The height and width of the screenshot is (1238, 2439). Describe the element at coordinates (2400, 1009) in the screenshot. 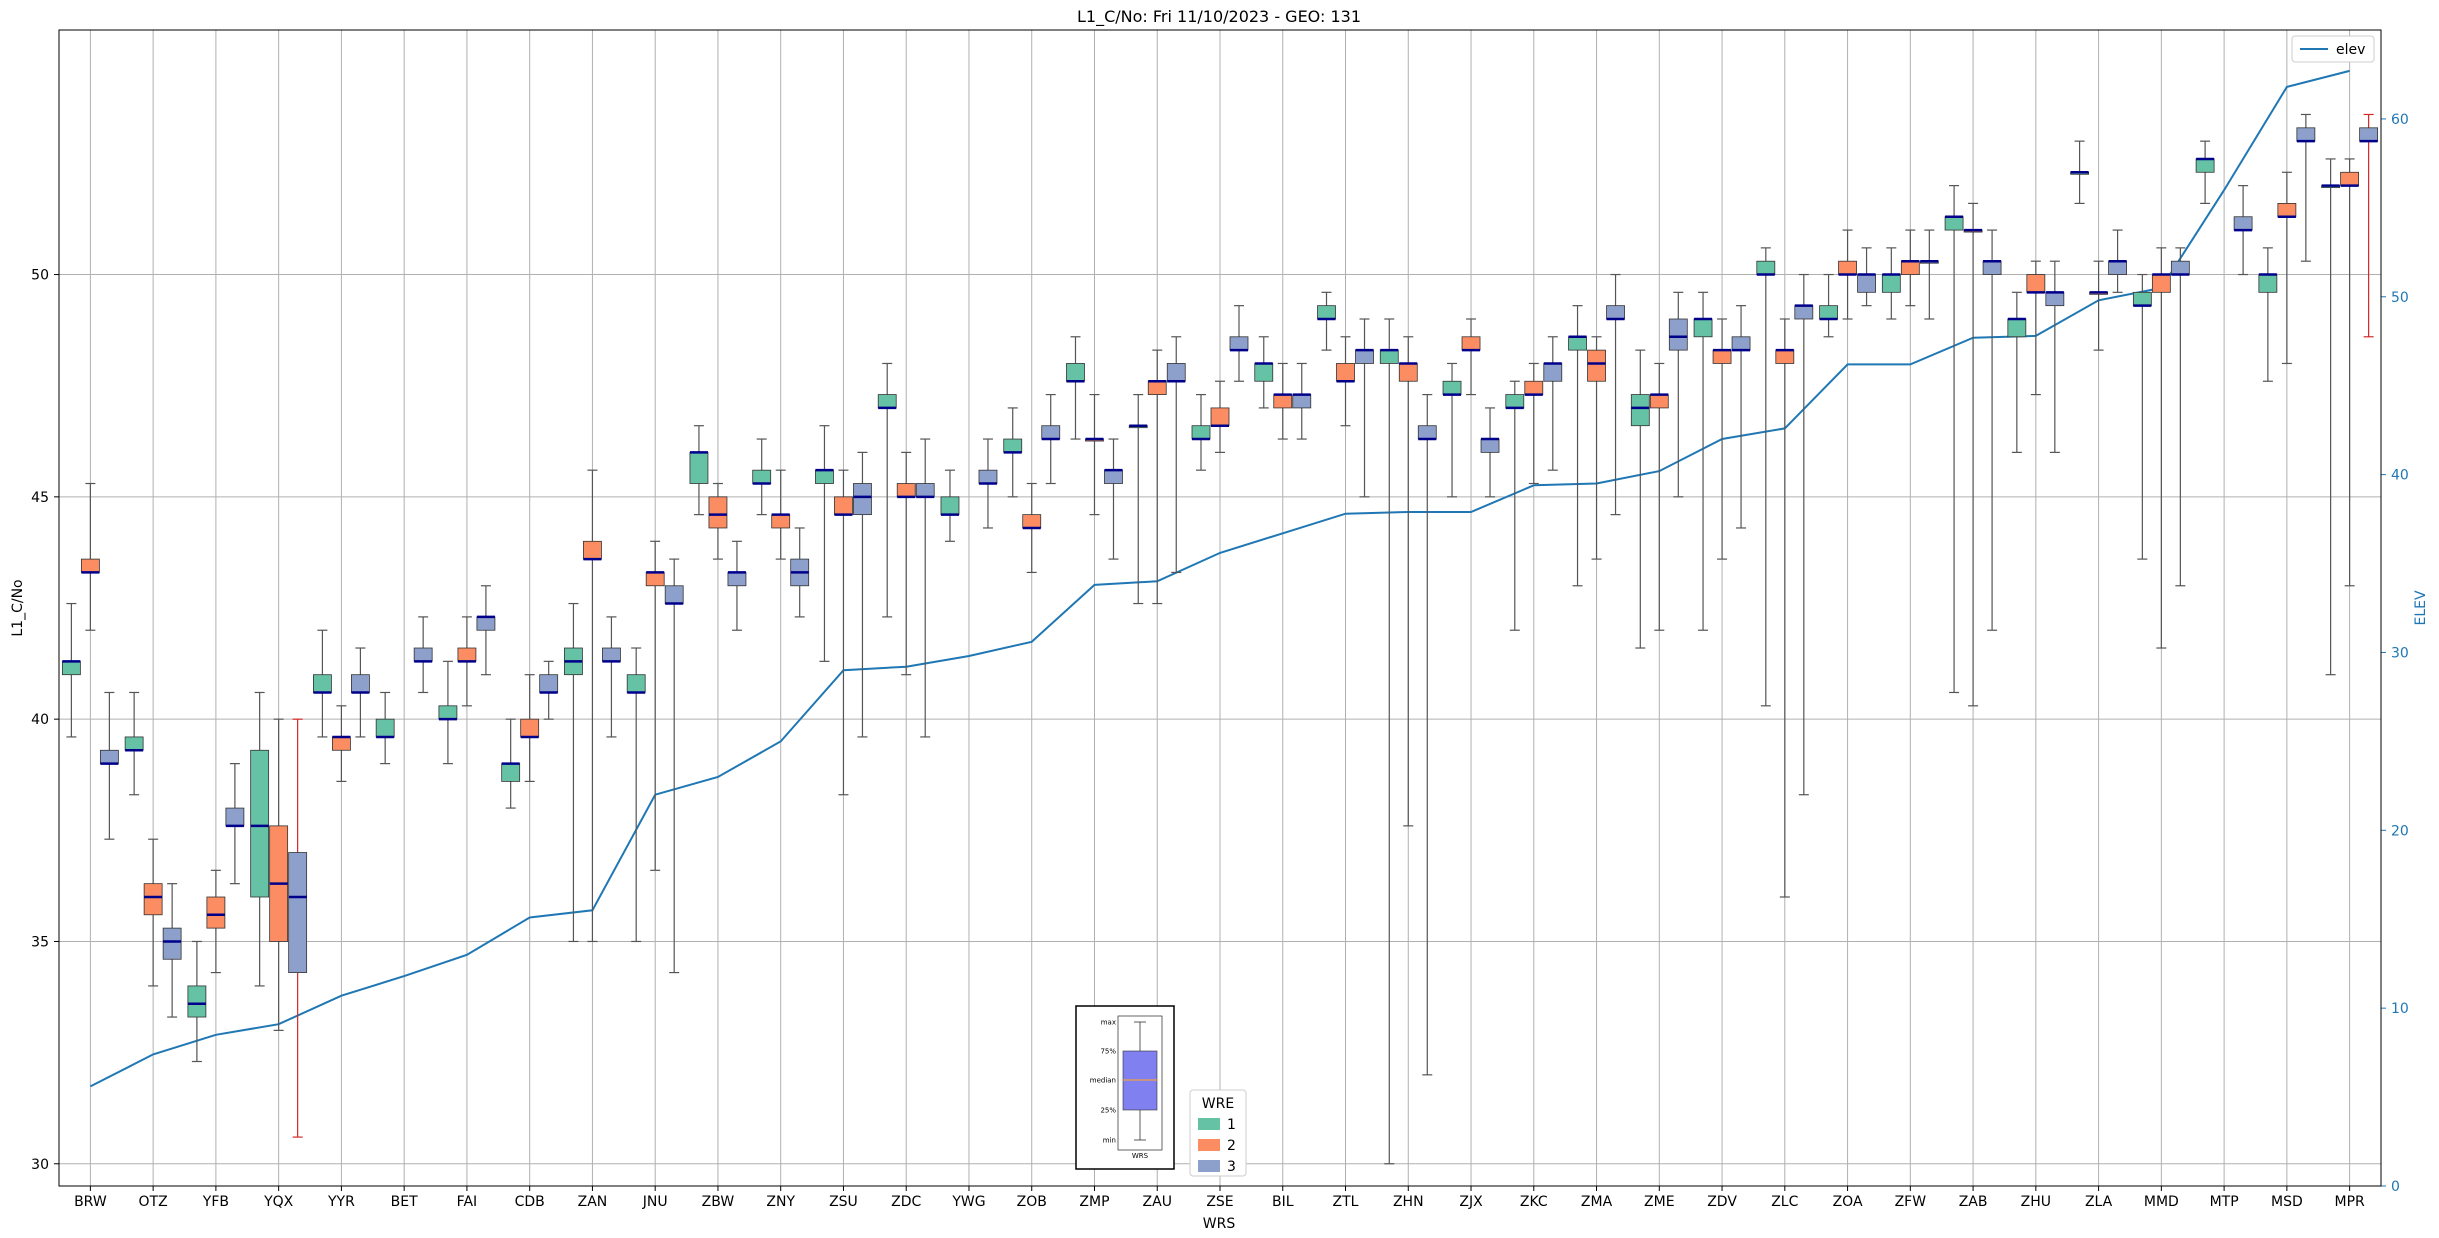

I see `y2-tick-label: 10` at that location.